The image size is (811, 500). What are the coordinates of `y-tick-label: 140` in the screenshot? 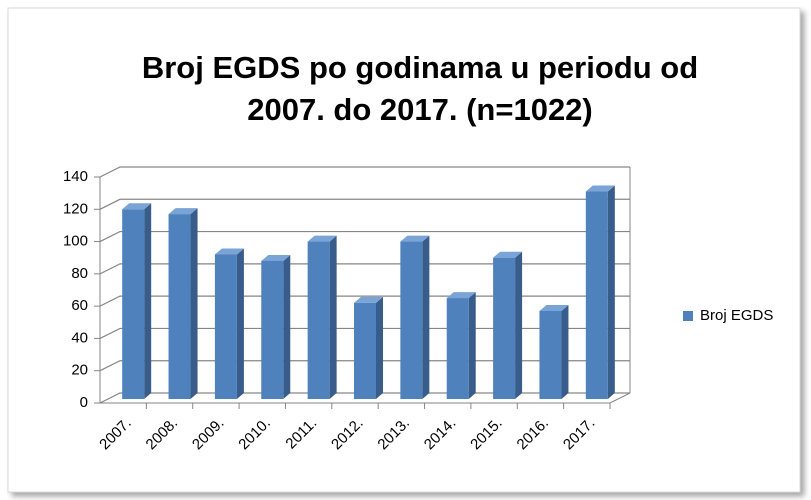 It's located at (75, 176).